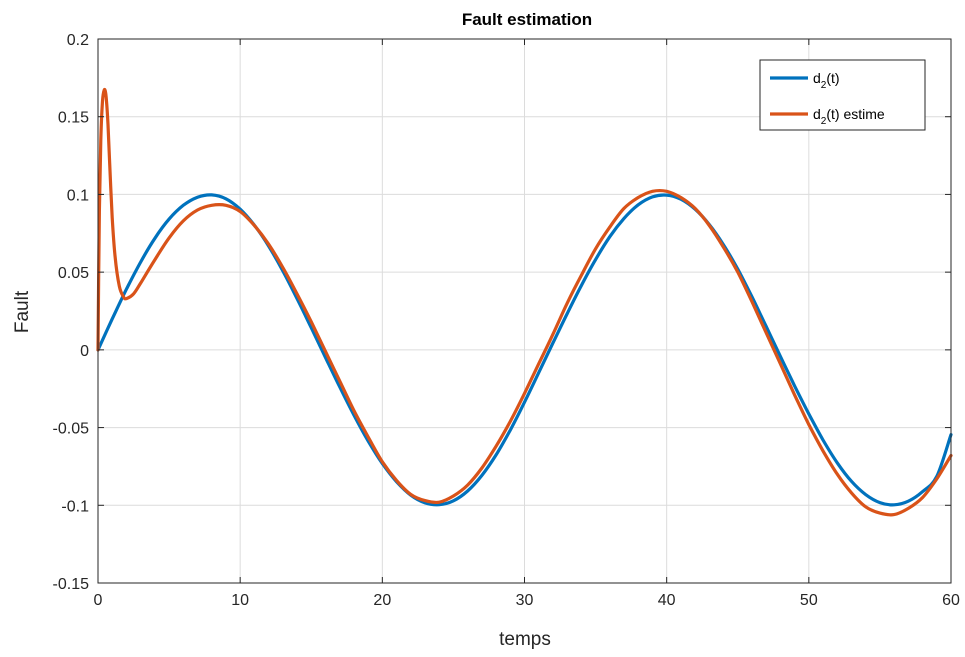  I want to click on y-tick-label: 0.1, so click(78, 195).